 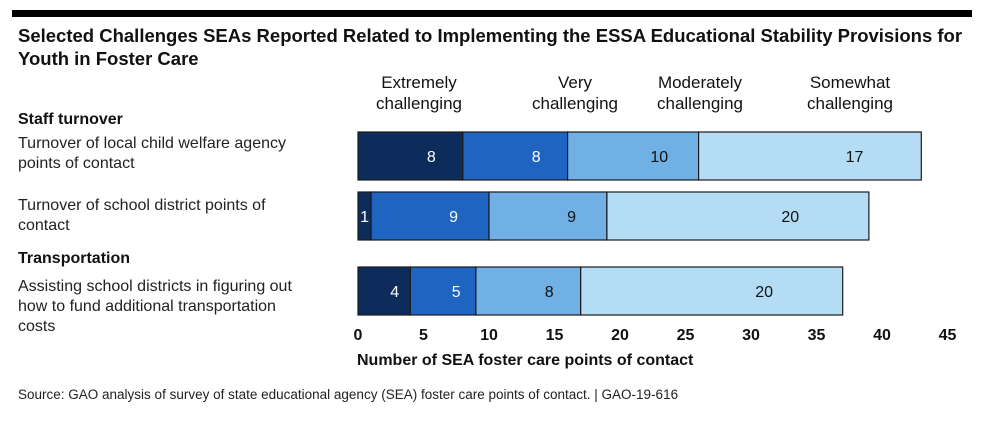 I want to click on row-label-line: Turnover of school district points of, so click(x=142, y=205).